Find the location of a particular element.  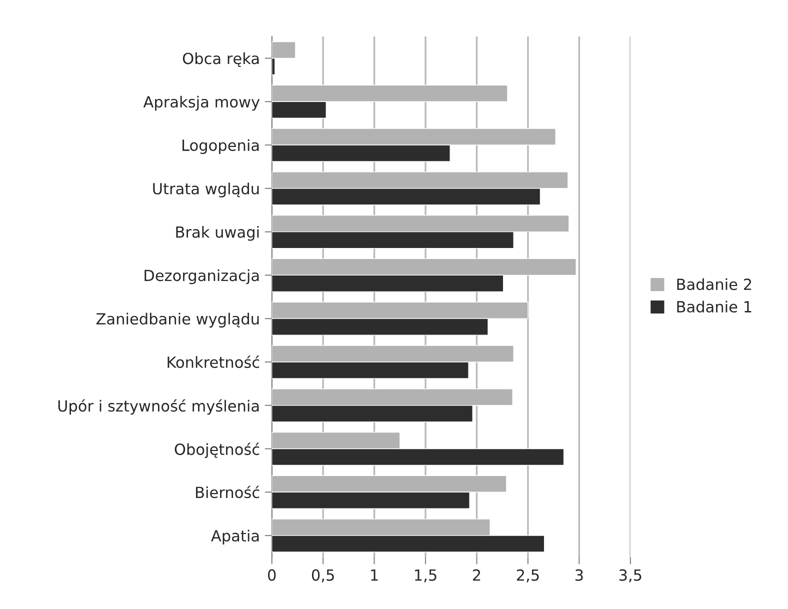

x-tick-label: 2 is located at coordinates (476, 575).